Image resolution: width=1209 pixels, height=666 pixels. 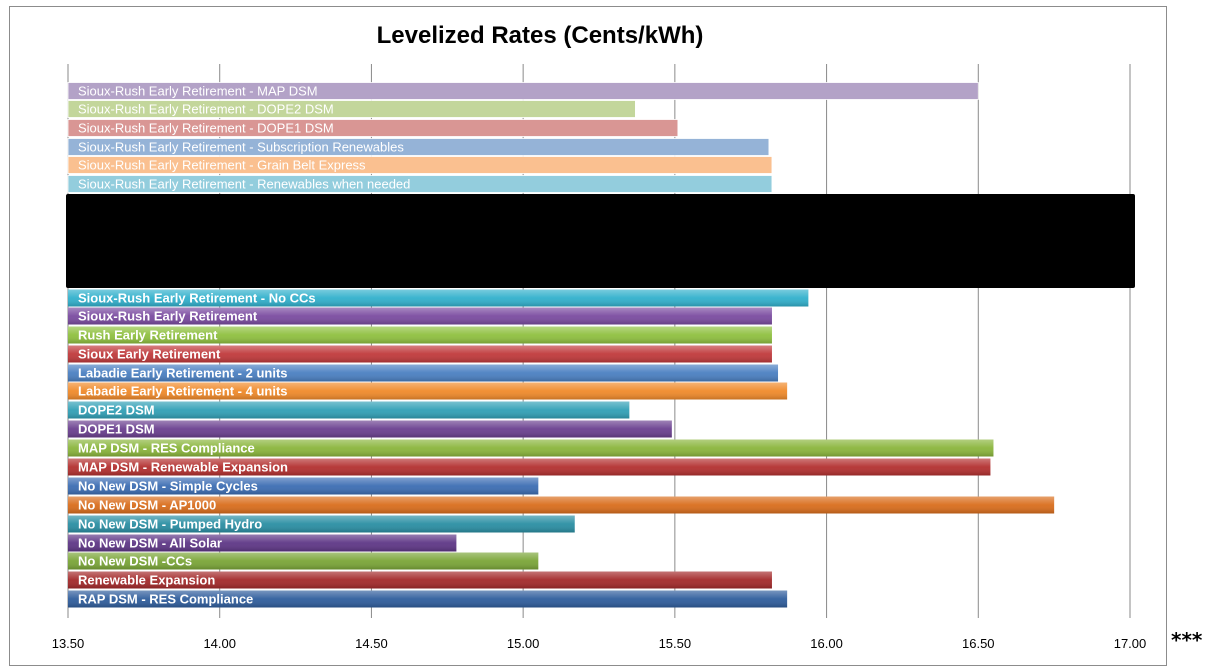 What do you see at coordinates (168, 486) in the screenshot?
I see `bar-label: No New DSM - Simple Cycles` at bounding box center [168, 486].